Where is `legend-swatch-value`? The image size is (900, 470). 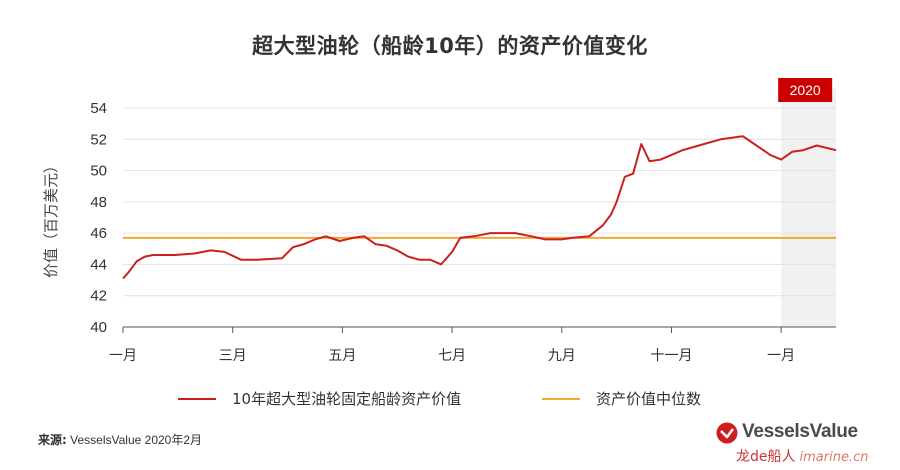
legend-swatch-value is located at coordinates (197, 398).